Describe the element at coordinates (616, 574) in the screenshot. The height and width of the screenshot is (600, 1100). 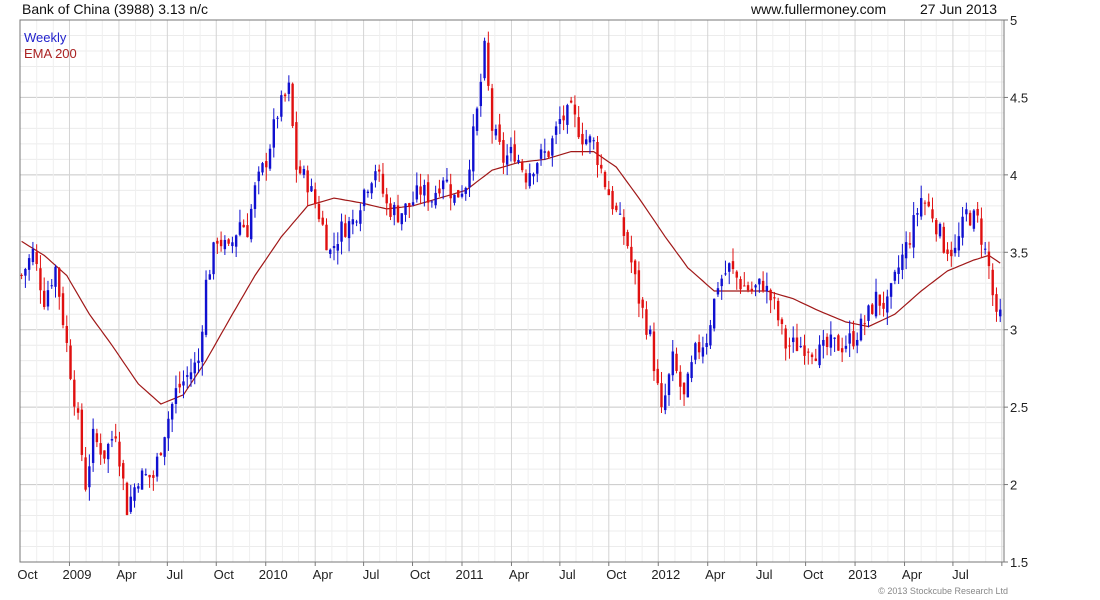
I see `x-tick-label: Oct` at that location.